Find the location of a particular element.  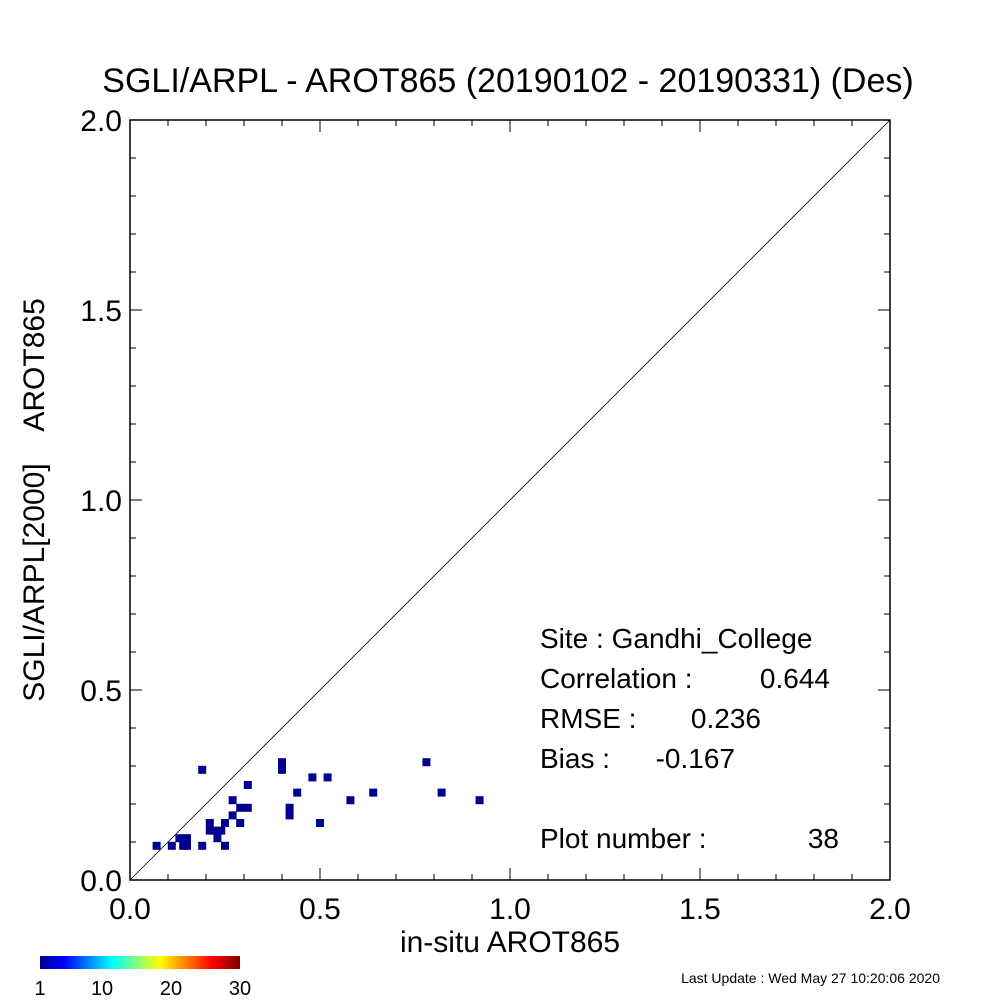

x-tick-label: 0.0 is located at coordinates (130, 909).